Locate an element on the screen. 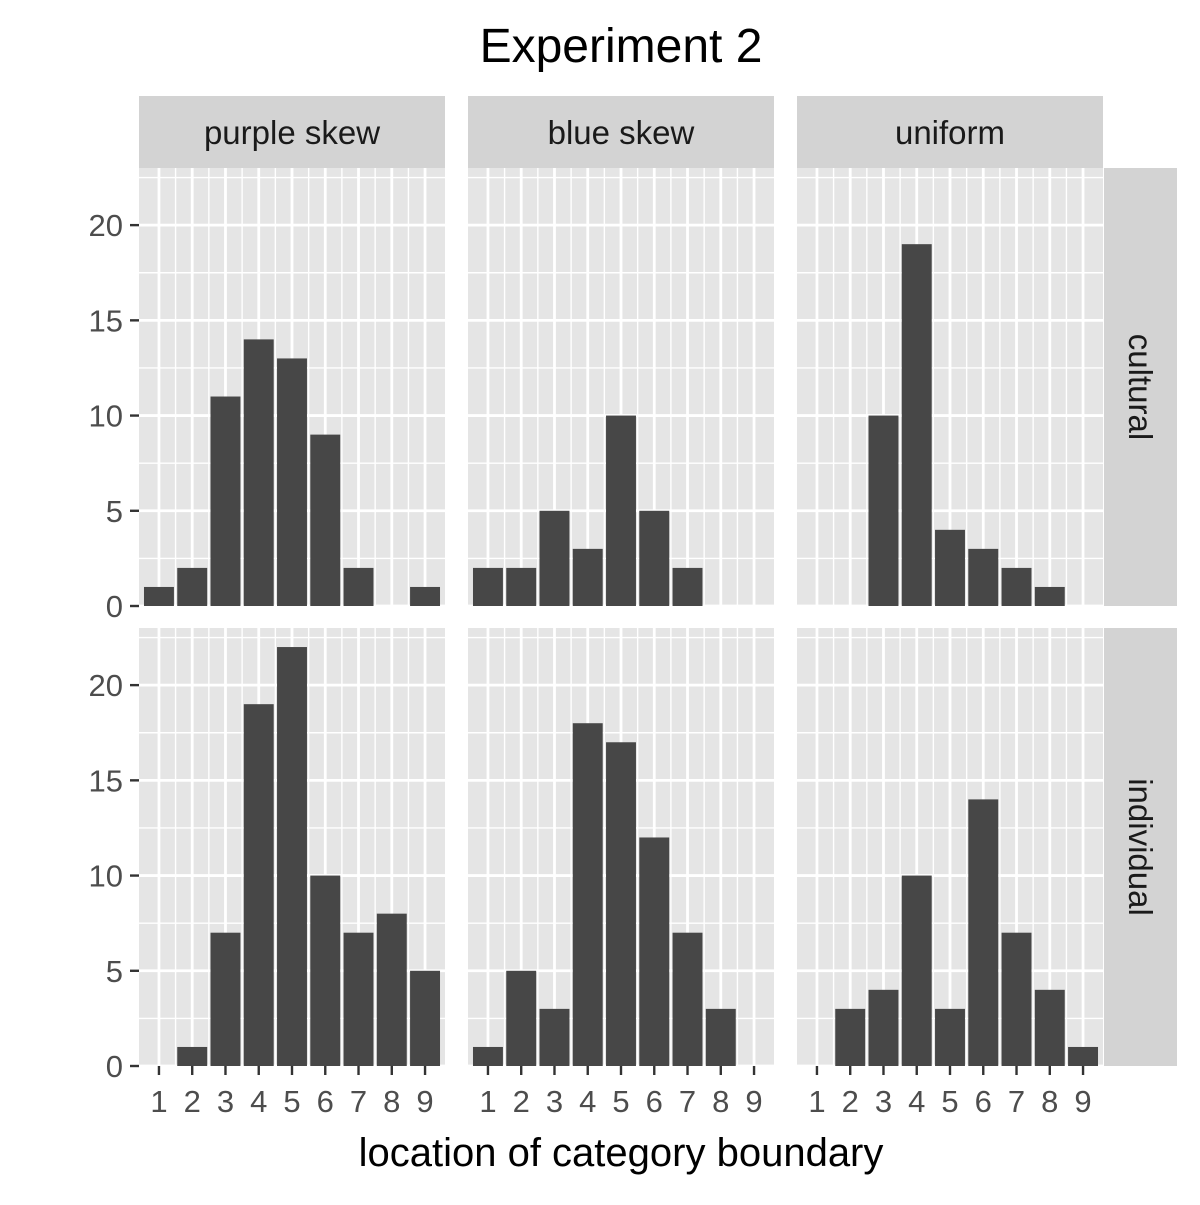 Image resolution: width=1200 pixels, height=1205 pixels. row-strip-label: cultural is located at coordinates (1140, 387).